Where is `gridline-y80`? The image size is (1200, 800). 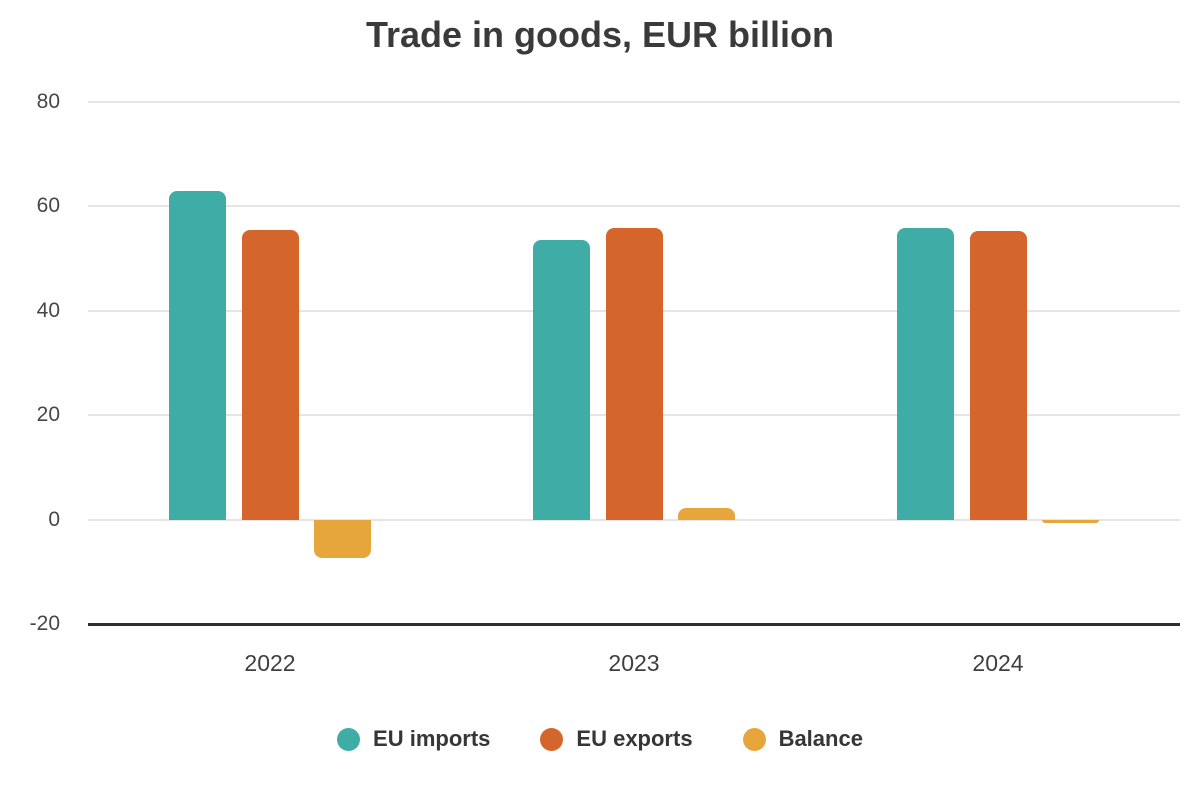 gridline-y80 is located at coordinates (634, 102).